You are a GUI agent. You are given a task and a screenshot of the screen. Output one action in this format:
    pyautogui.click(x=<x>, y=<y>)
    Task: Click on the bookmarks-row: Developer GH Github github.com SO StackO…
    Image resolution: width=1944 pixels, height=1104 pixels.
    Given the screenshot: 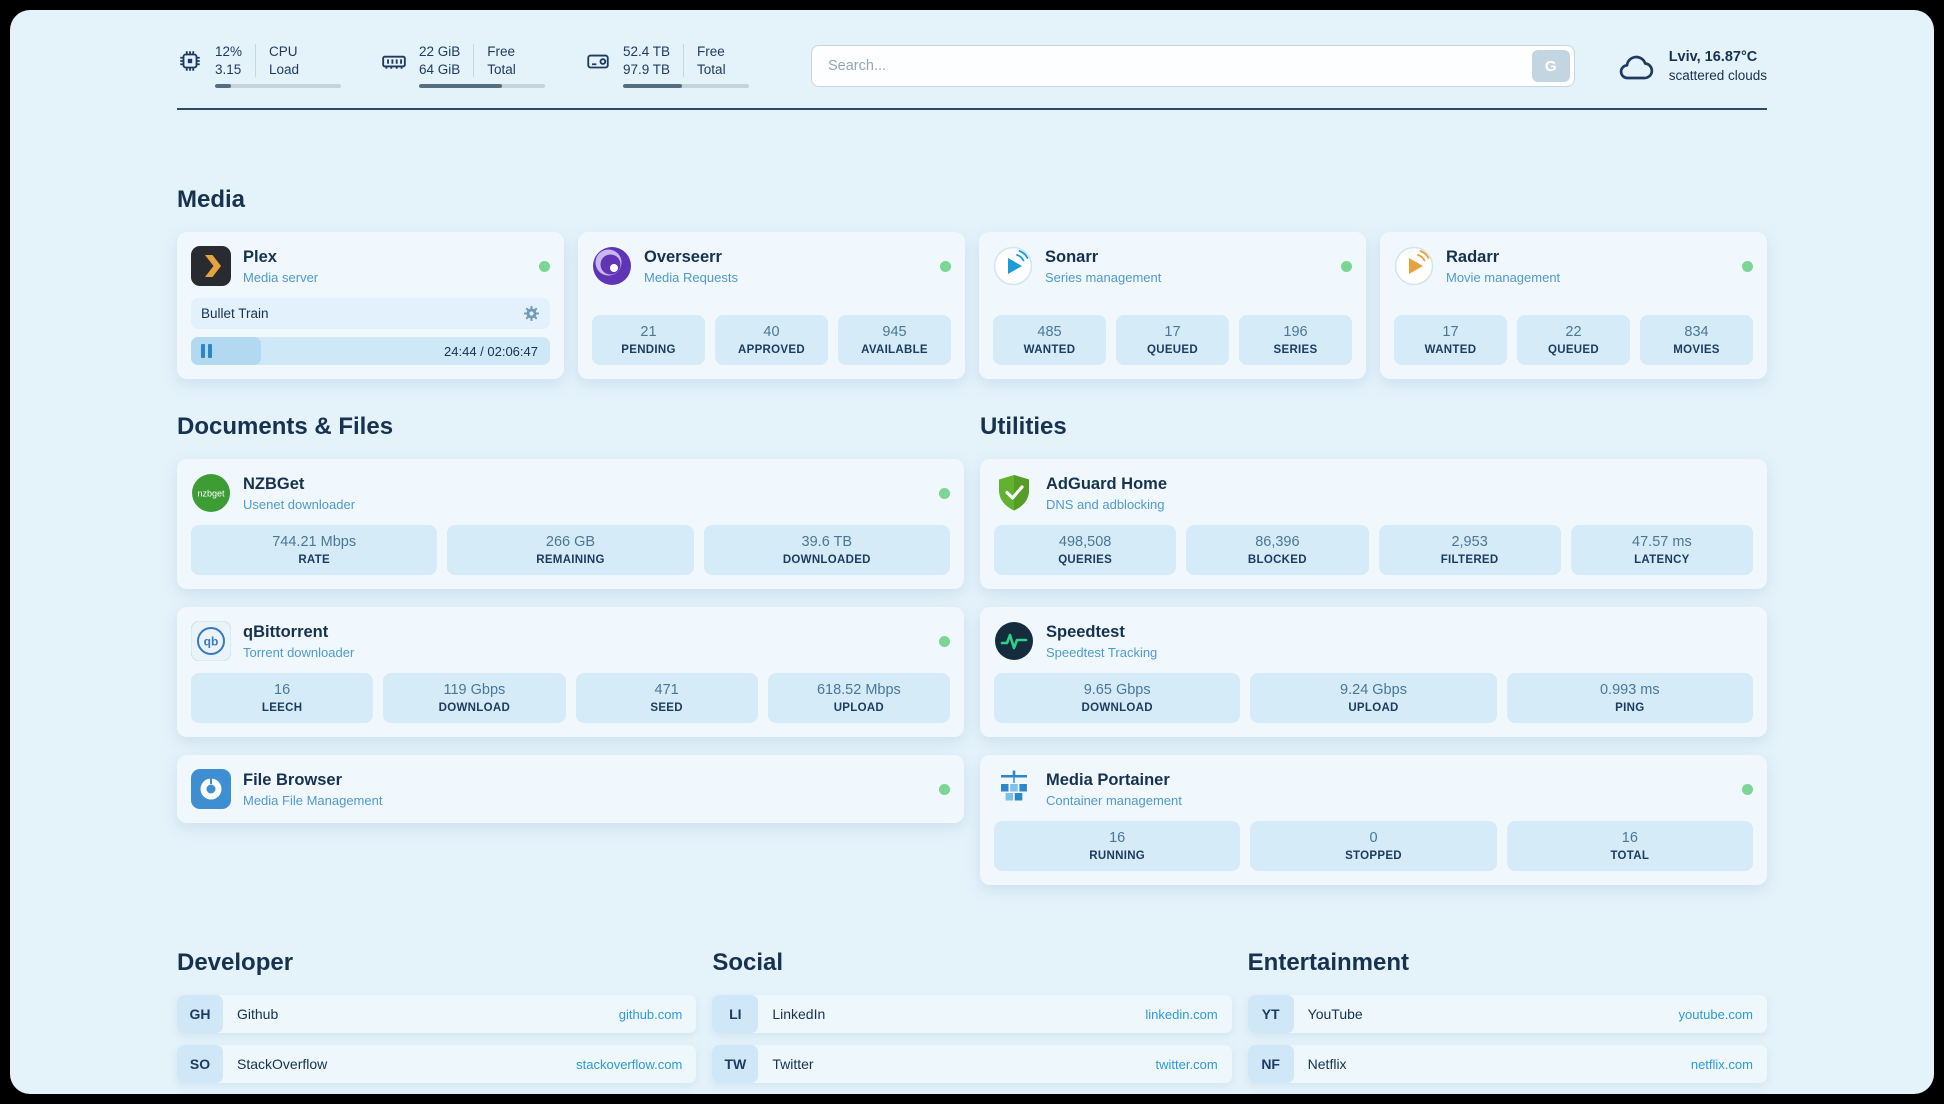 What is the action you would take?
    pyautogui.click(x=972, y=1021)
    